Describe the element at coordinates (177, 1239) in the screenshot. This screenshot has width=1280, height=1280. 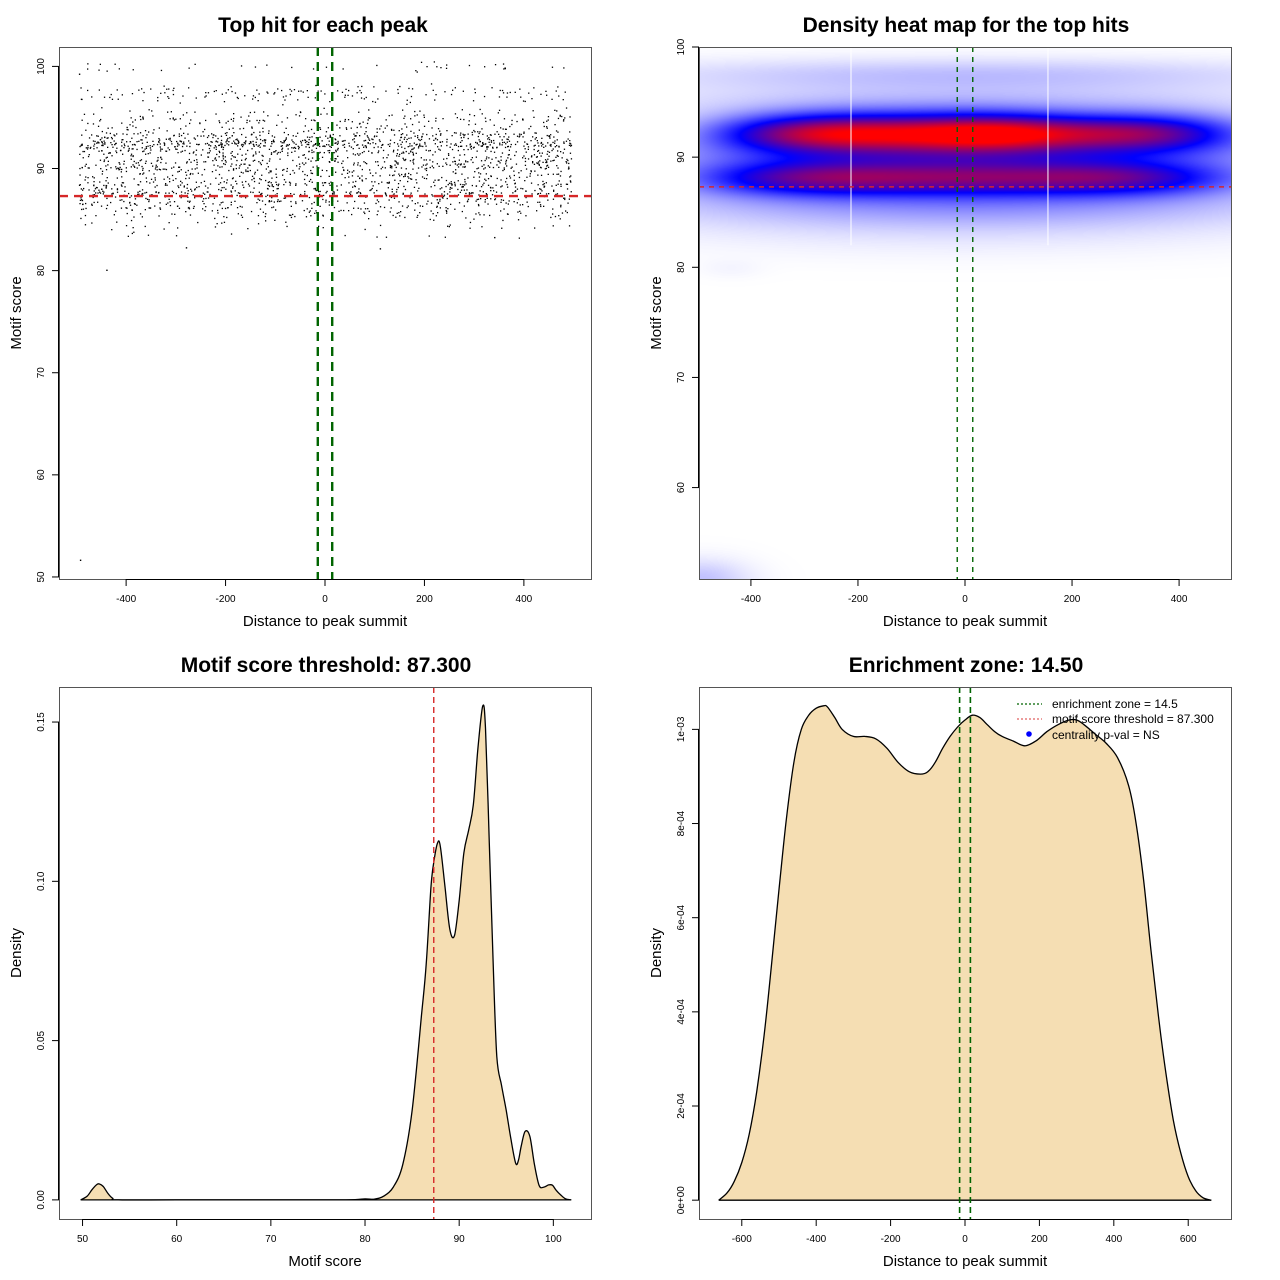
I see `score-x-tick-label: 60` at that location.